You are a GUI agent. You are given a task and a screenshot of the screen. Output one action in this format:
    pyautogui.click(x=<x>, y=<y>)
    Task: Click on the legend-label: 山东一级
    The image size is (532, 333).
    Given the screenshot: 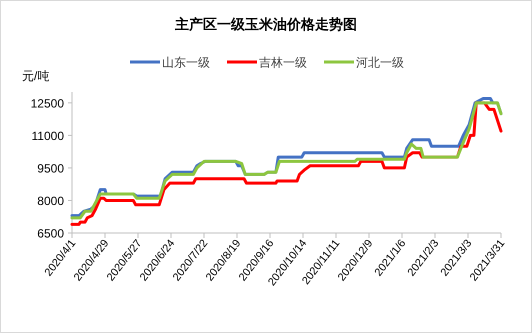 What is the action you would take?
    pyautogui.click(x=186, y=63)
    